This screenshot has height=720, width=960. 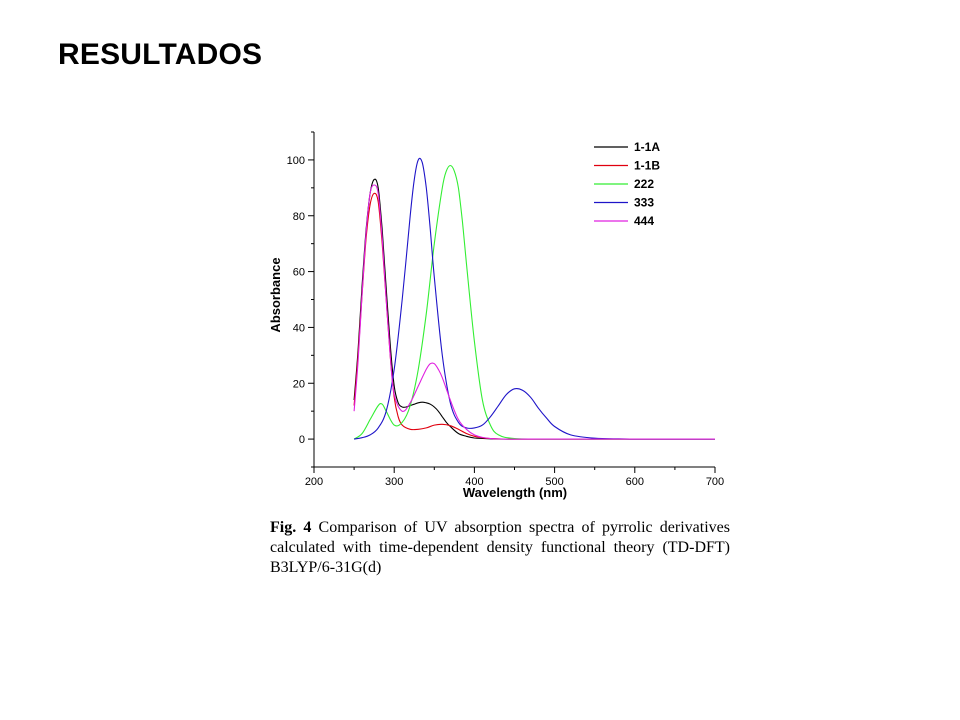 What do you see at coordinates (644, 184) in the screenshot?
I see `legend-label-222: 222` at bounding box center [644, 184].